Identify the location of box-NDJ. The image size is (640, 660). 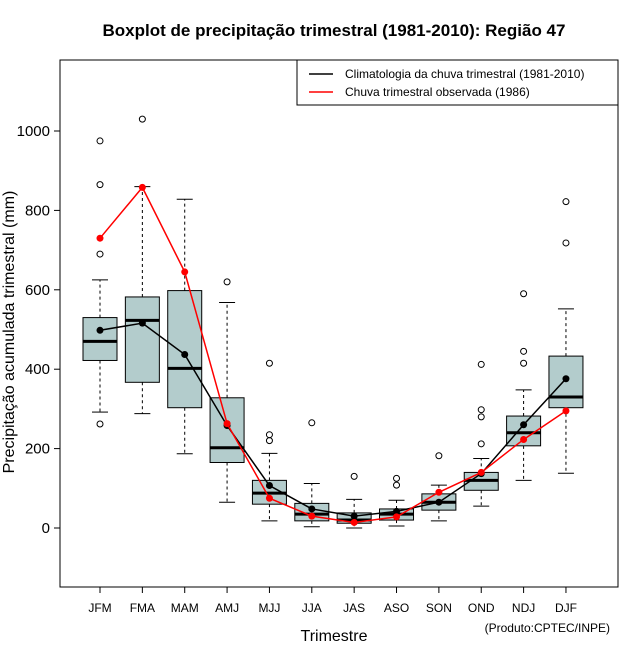
(524, 385).